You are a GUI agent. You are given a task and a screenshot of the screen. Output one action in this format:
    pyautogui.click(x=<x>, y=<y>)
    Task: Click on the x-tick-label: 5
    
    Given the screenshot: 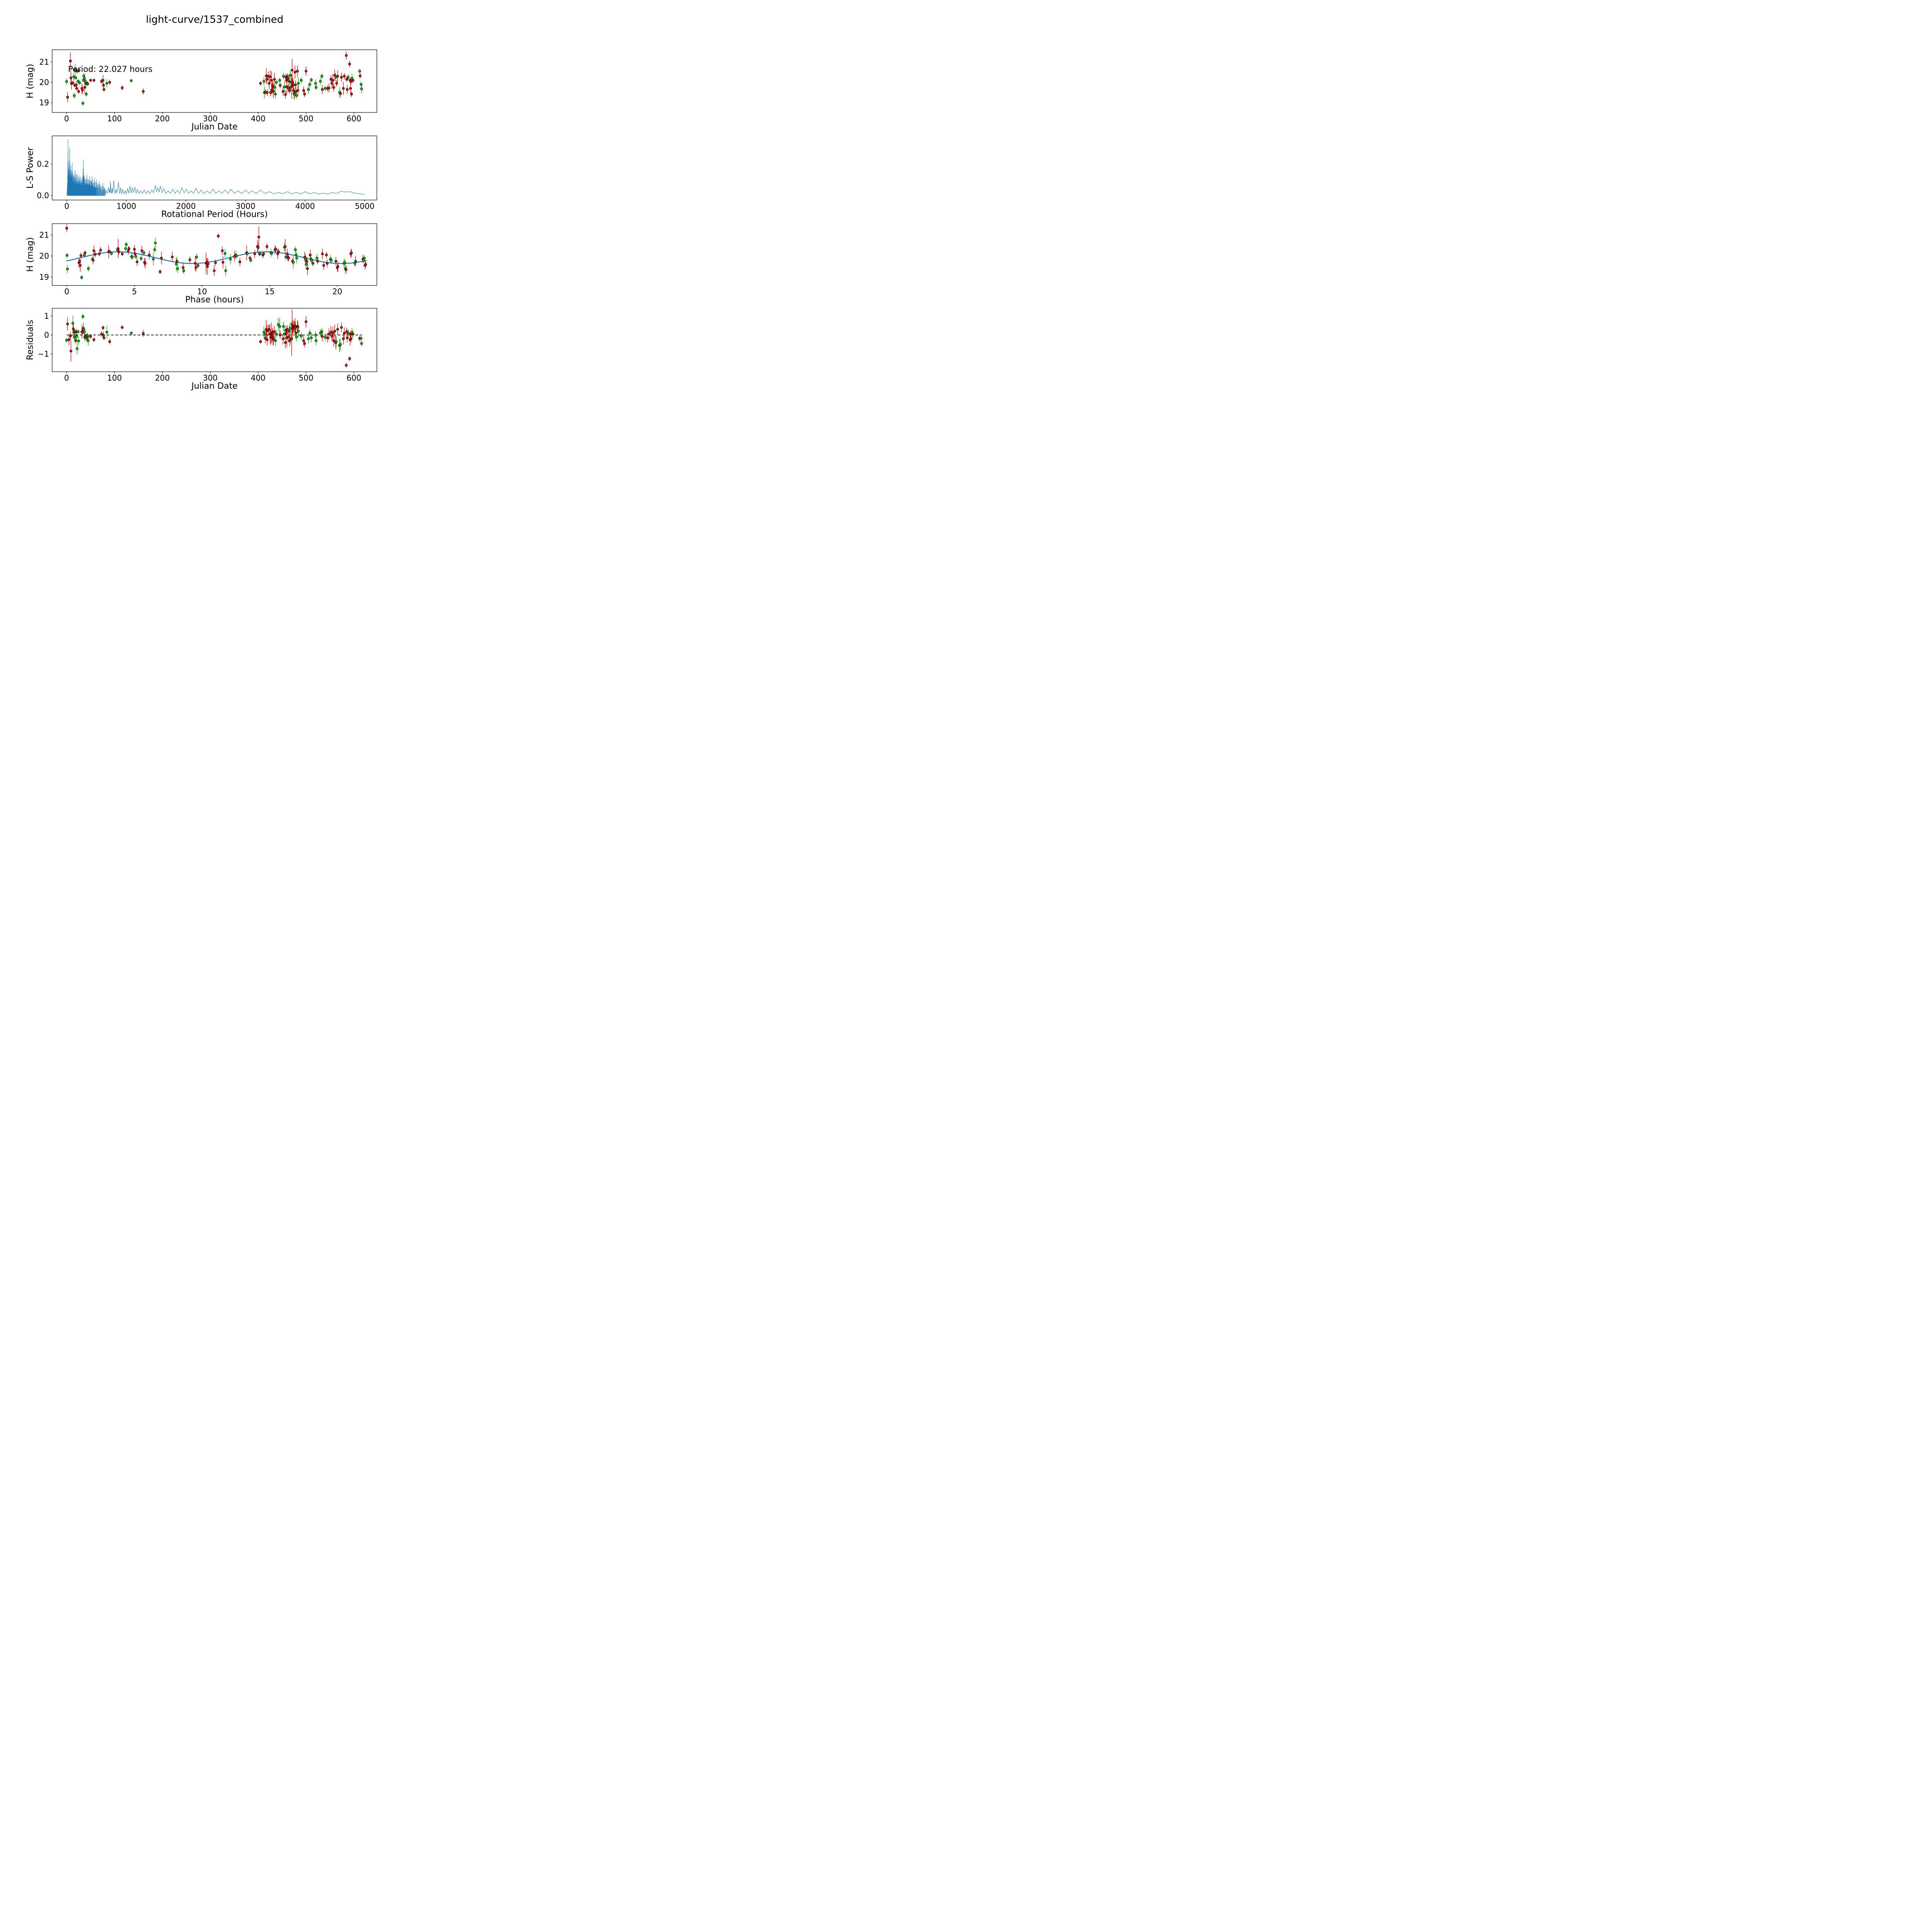 What is the action you would take?
    pyautogui.click(x=135, y=291)
    